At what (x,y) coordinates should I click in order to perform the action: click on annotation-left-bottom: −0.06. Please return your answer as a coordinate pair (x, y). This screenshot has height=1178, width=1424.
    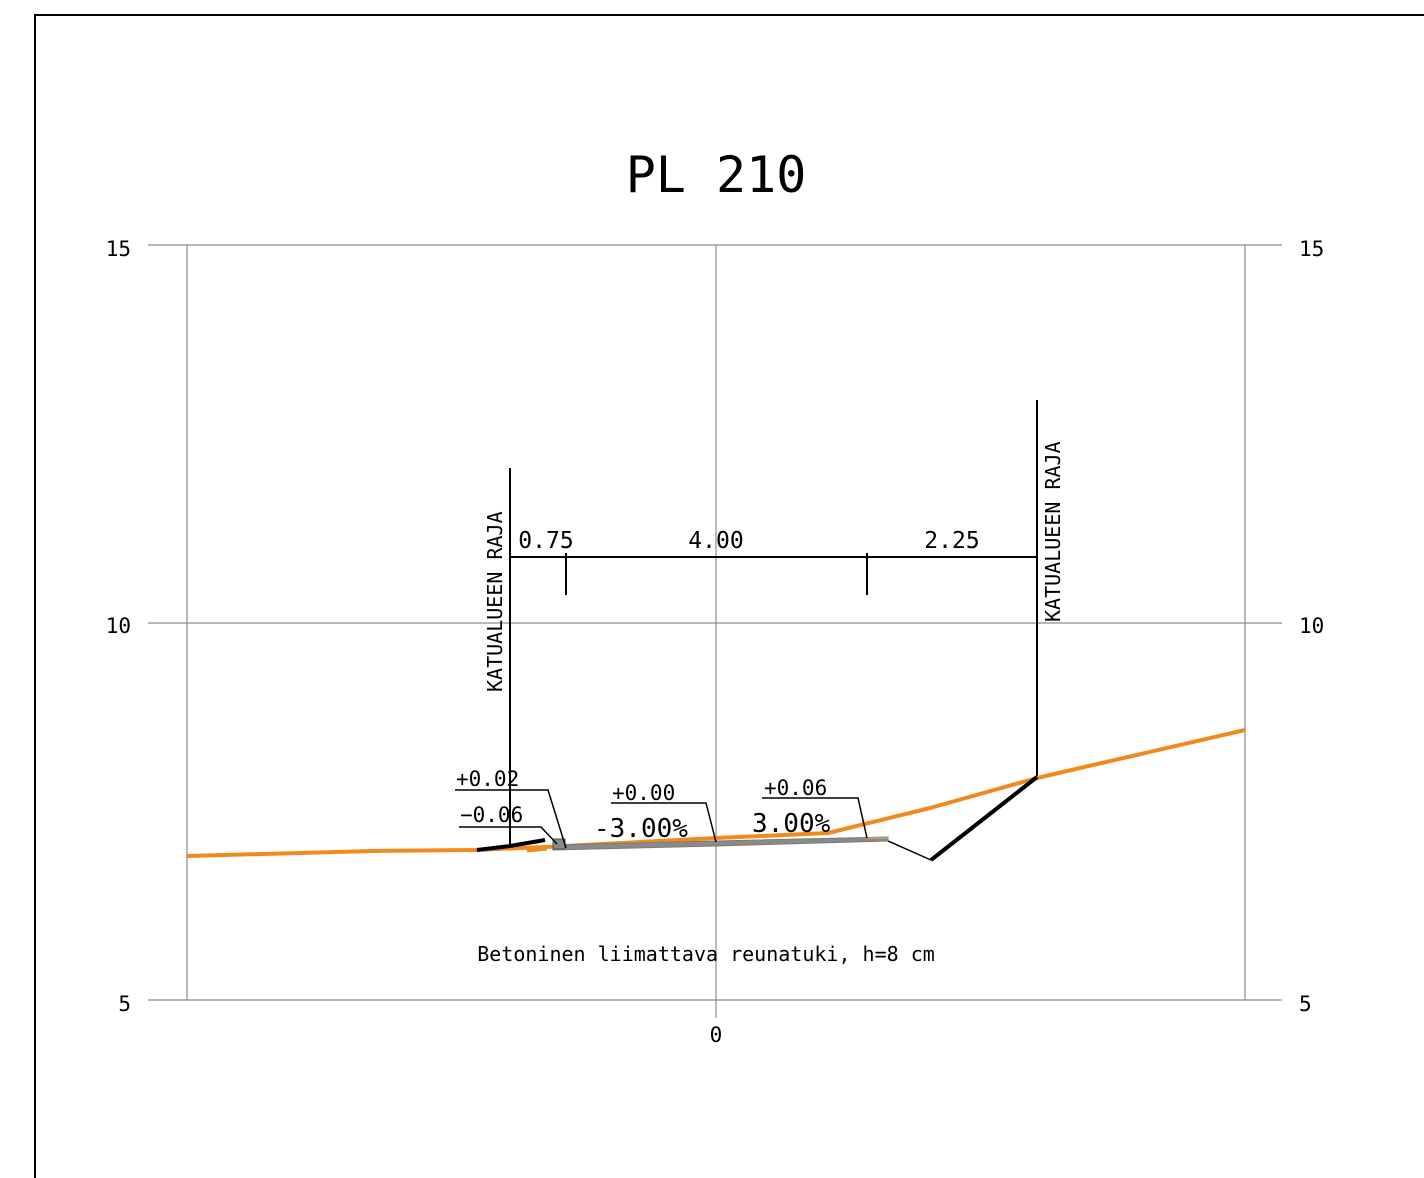
    Looking at the image, I should click on (491, 815).